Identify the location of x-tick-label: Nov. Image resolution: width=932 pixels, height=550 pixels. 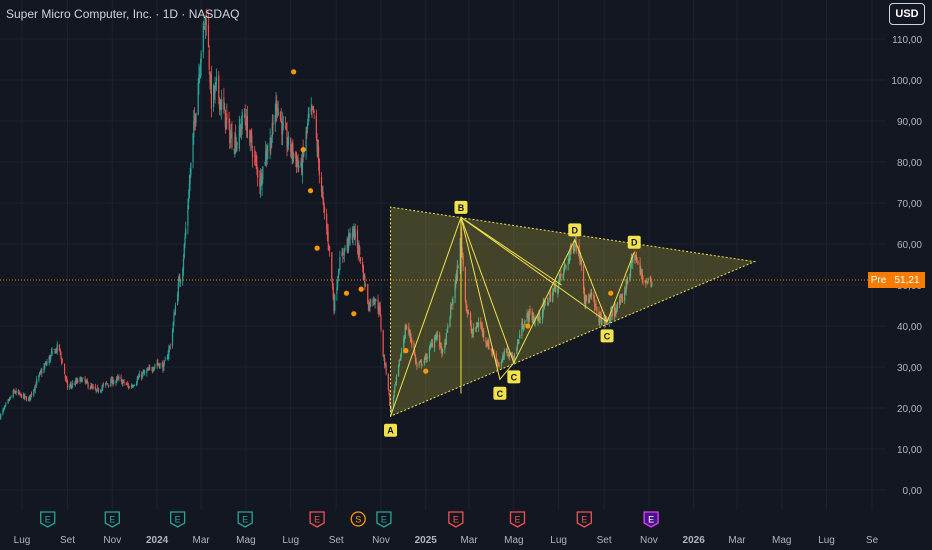
(112, 540).